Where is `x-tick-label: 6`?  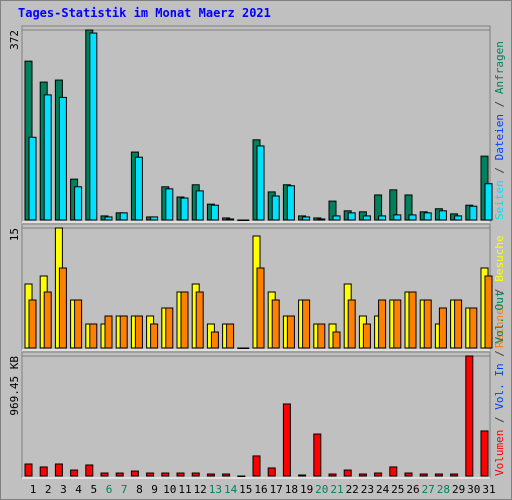
x-tick-label: 6 is located at coordinates (109, 489).